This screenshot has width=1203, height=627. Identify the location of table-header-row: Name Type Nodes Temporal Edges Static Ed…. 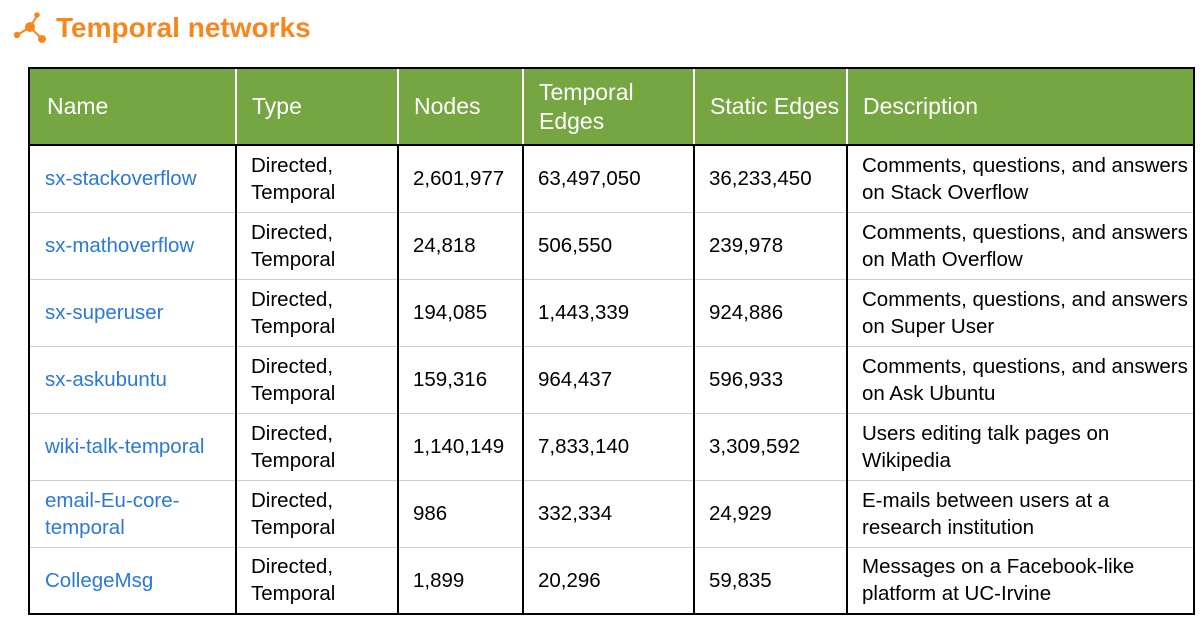
(611, 106).